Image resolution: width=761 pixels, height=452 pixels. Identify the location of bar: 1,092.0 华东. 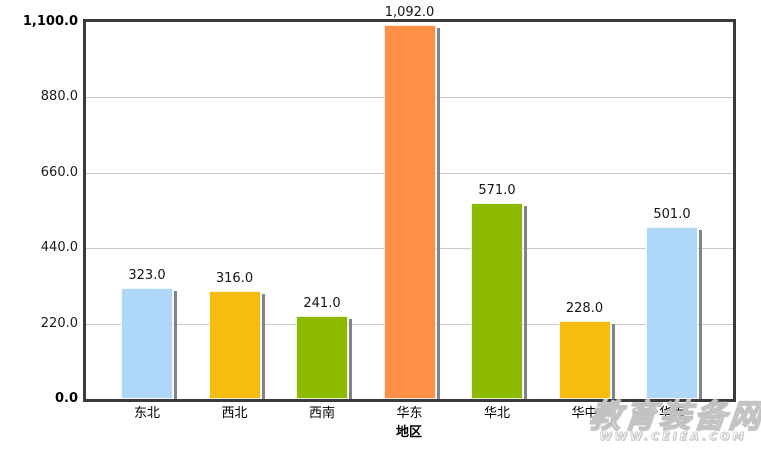
(411, 213).